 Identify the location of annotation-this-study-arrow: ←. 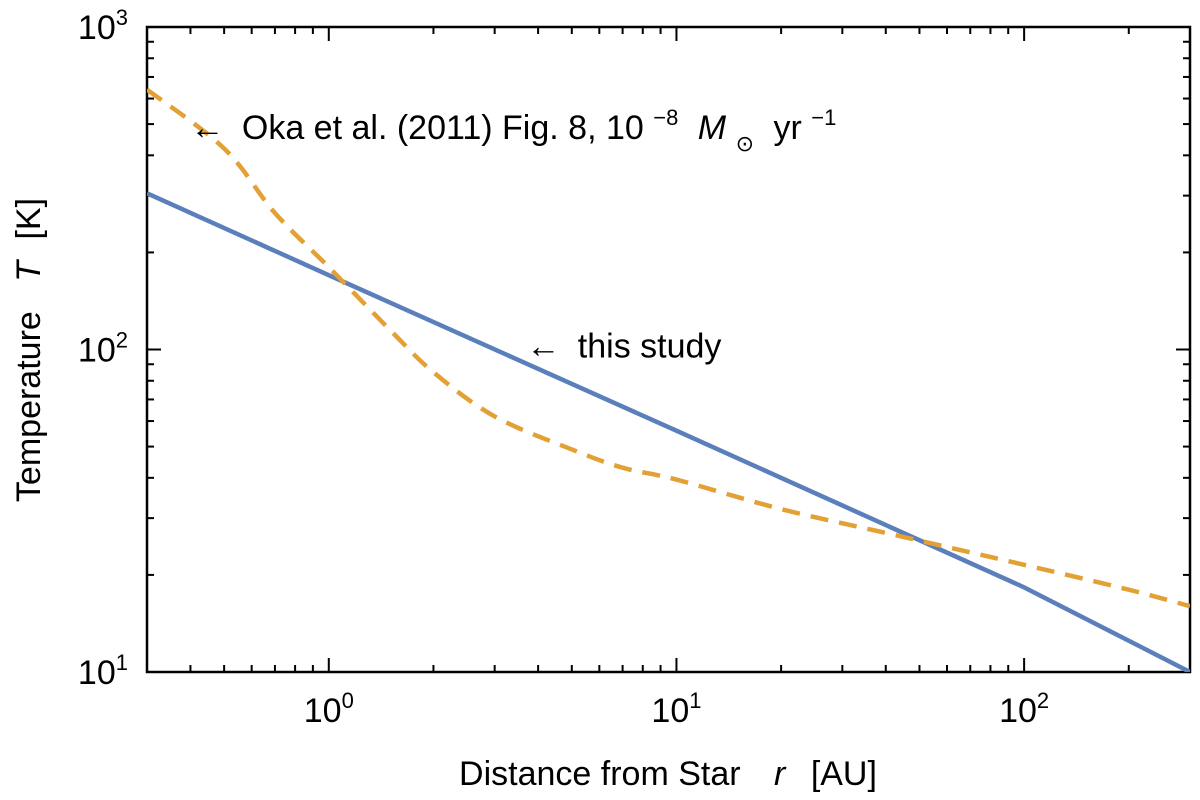
(543, 347).